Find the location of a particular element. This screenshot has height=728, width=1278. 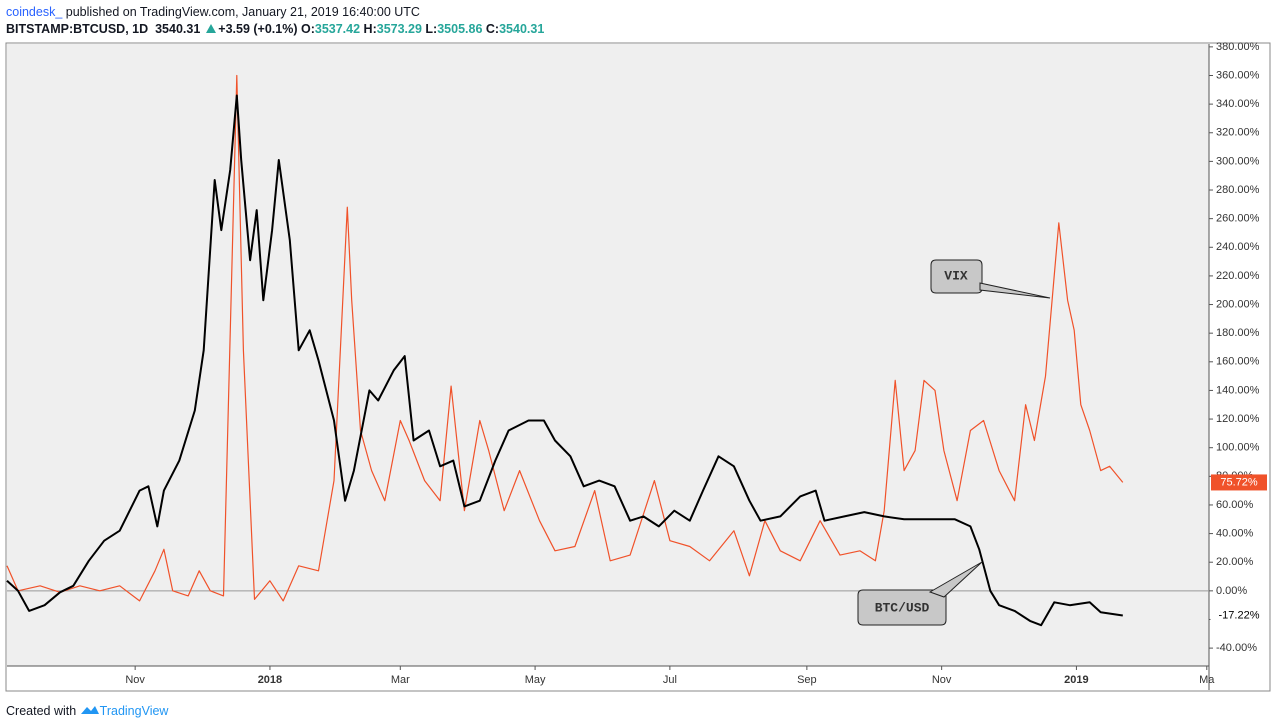

close: 3540.31 is located at coordinates (522, 29).